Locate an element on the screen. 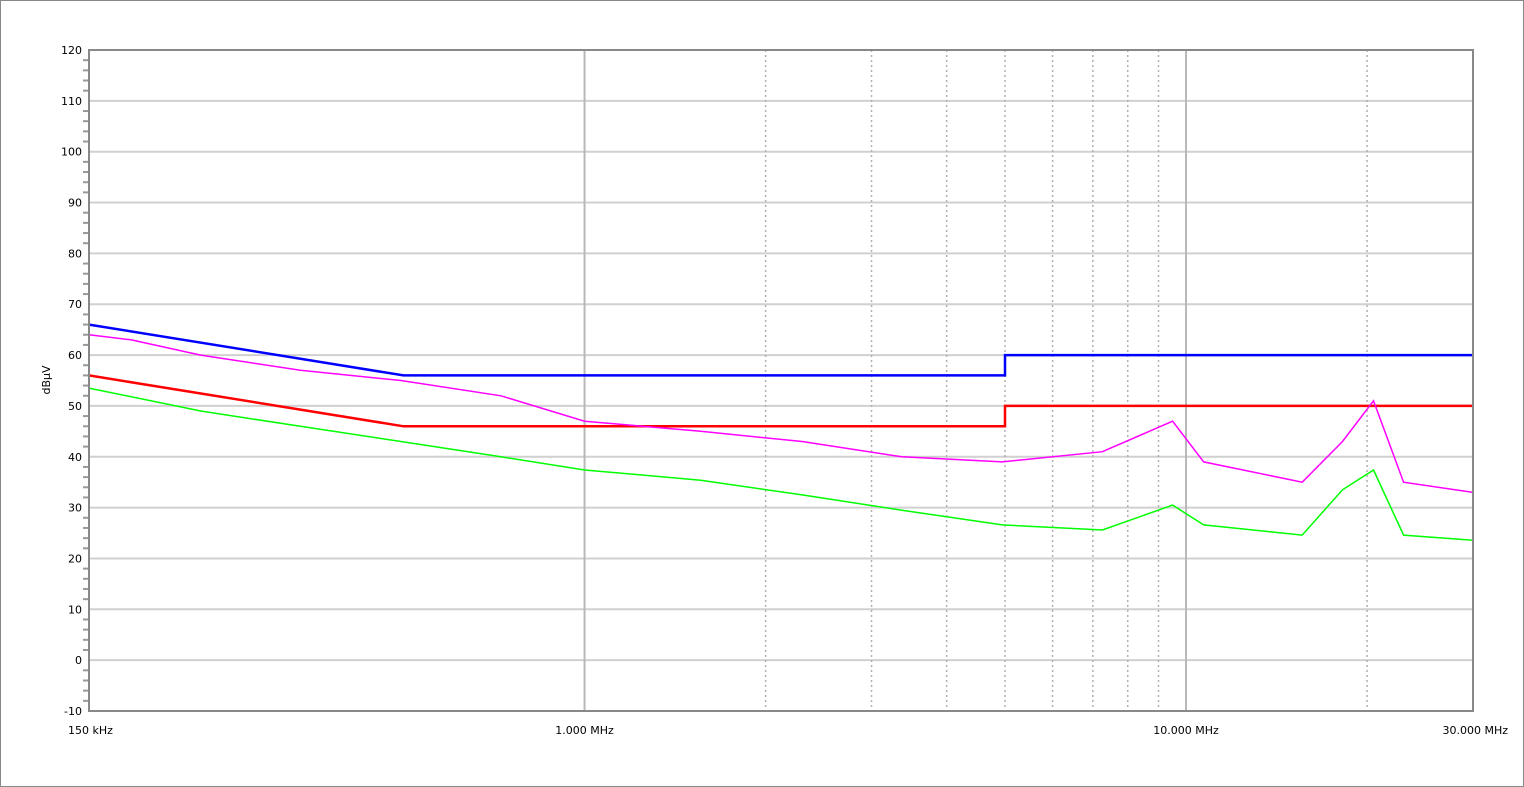  qp-limit-line is located at coordinates (780, 350).